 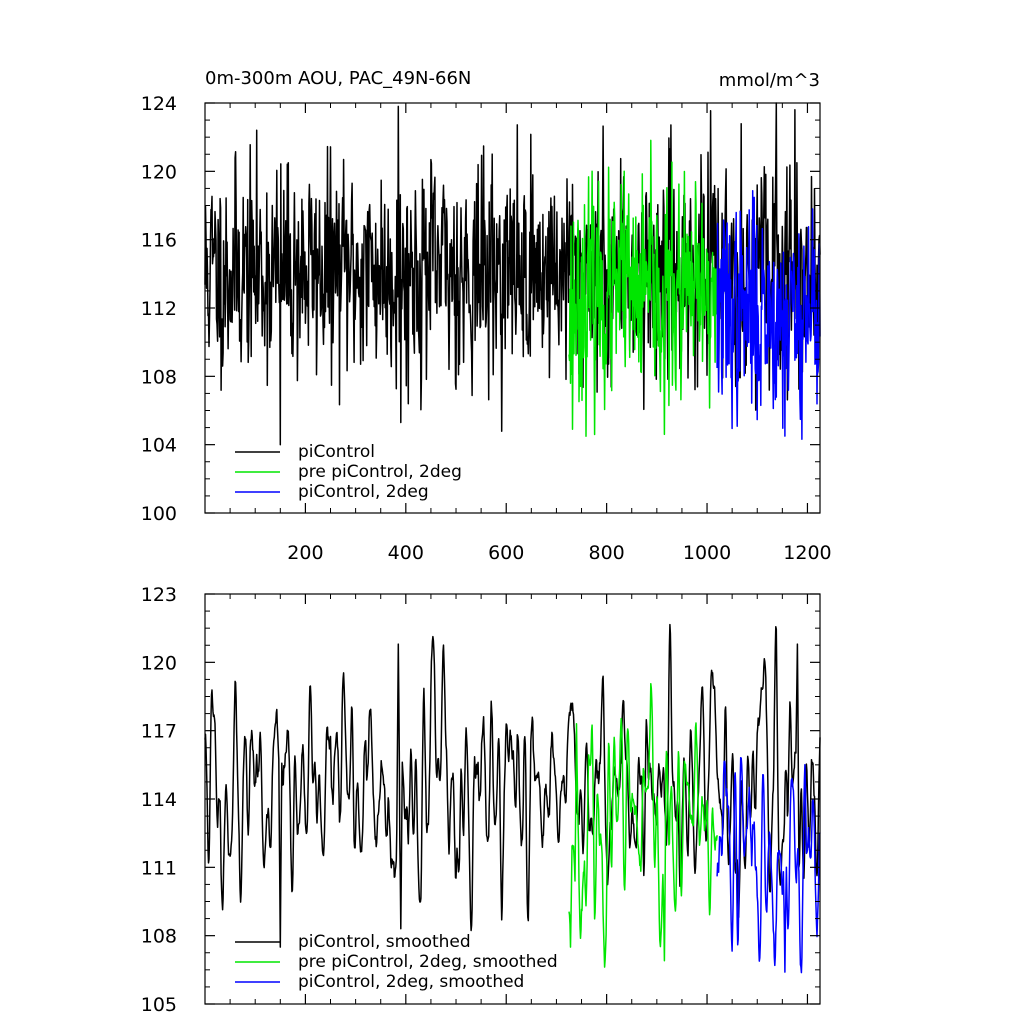 What do you see at coordinates (363, 492) in the screenshot?
I see `legend-label-picontrol-2deg: piControl, 2deg` at bounding box center [363, 492].